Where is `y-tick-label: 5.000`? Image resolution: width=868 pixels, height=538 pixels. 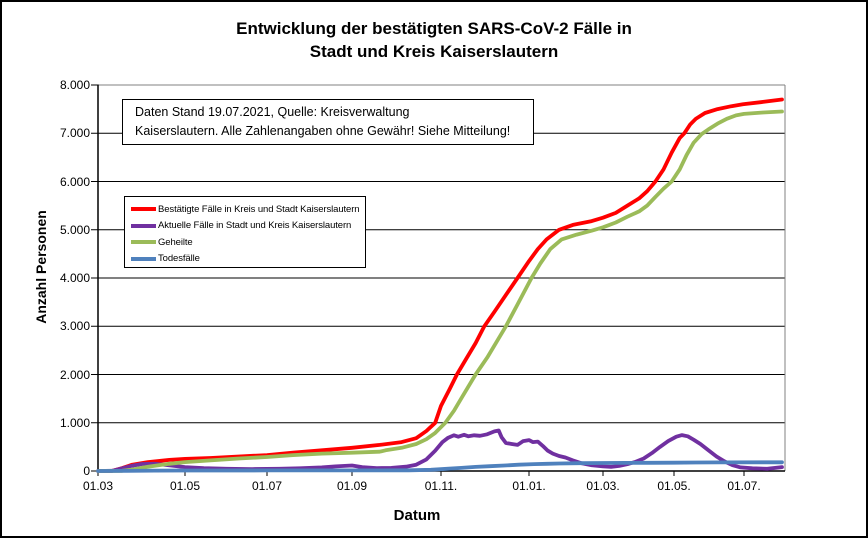 y-tick-label: 5.000 is located at coordinates (74, 229).